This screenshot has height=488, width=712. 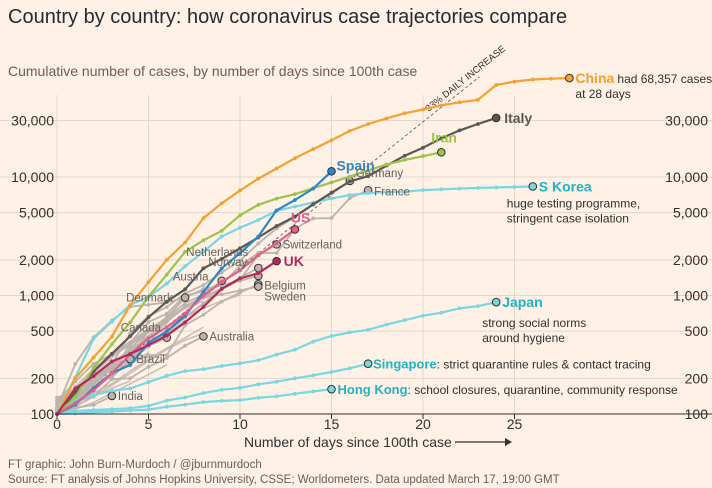 What do you see at coordinates (93, 385) in the screenshot?
I see `data-point-canada` at bounding box center [93, 385].